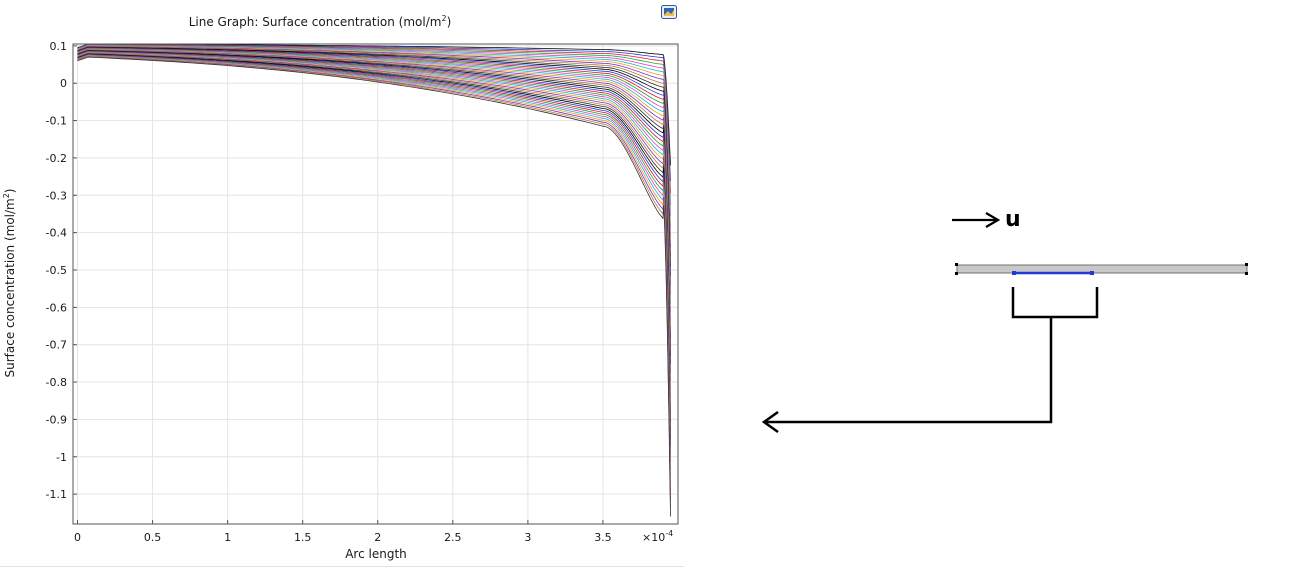 The width and height of the screenshot is (1304, 579). Describe the element at coordinates (976, 220) in the screenshot. I see `flow-arrow` at that location.